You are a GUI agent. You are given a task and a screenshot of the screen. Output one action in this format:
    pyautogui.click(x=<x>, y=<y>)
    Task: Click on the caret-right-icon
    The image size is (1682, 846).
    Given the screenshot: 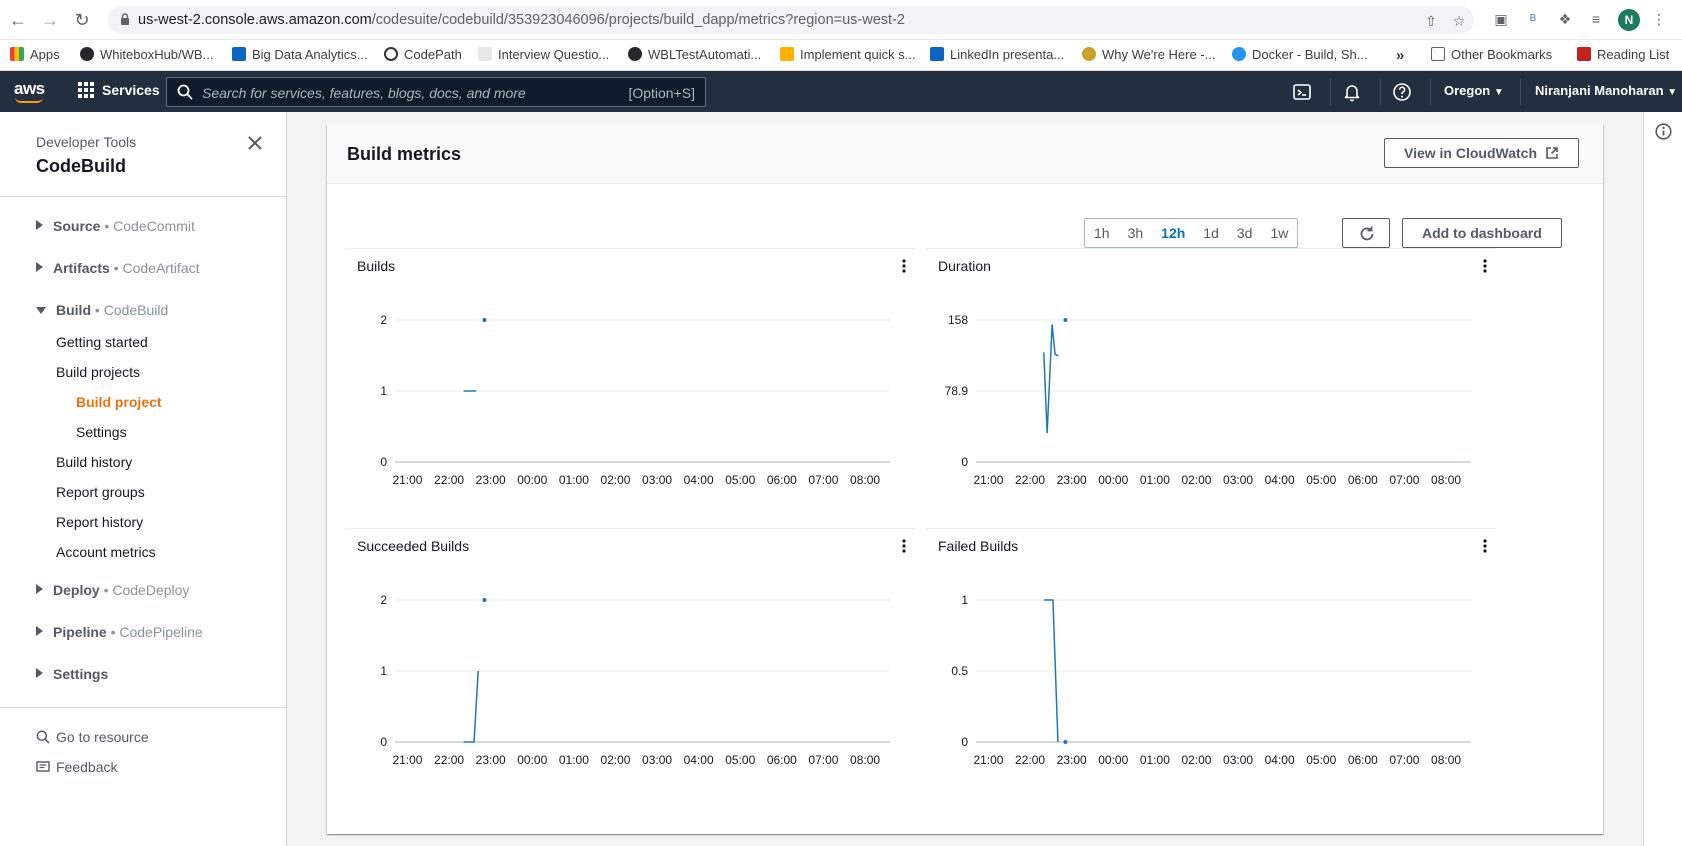 What is the action you would take?
    pyautogui.click(x=39, y=589)
    